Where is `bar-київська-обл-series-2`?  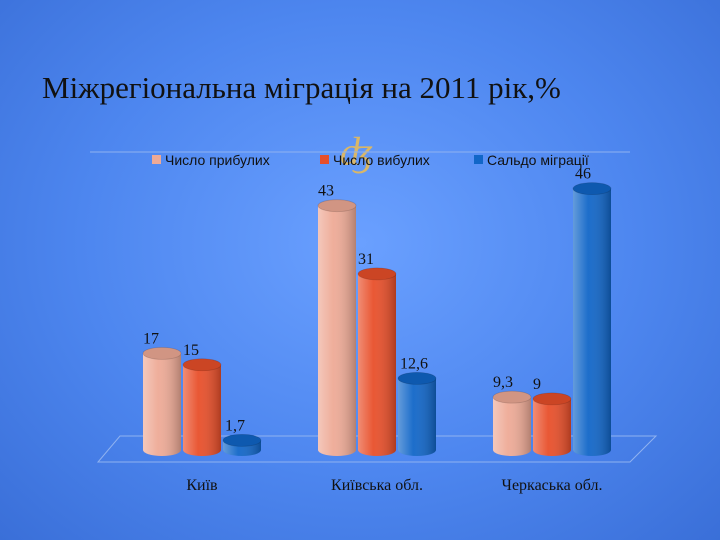 bar-київська-обл-series-2 is located at coordinates (417, 414).